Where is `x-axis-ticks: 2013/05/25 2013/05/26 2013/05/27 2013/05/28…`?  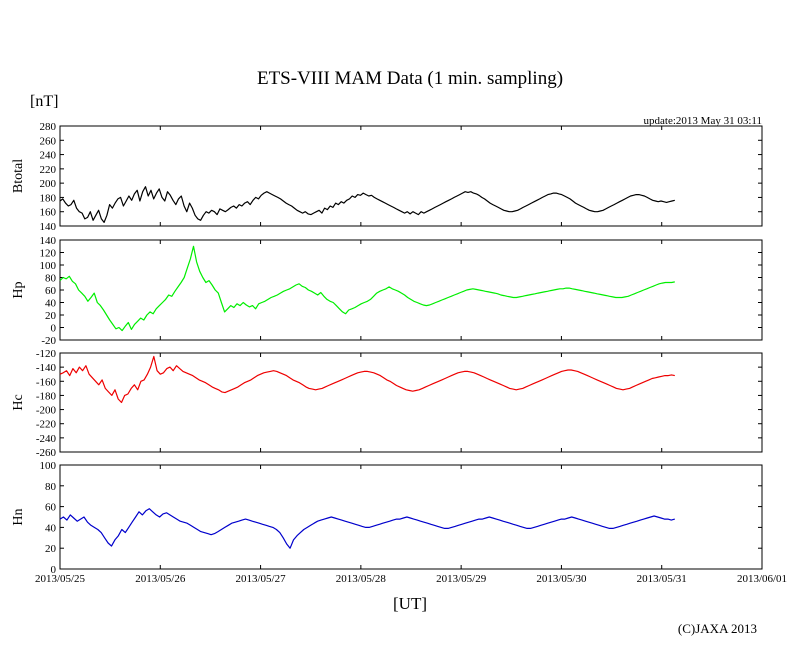 x-axis-ticks: 2013/05/25 2013/05/26 2013/05/27 2013/05/28… is located at coordinates (411, 579).